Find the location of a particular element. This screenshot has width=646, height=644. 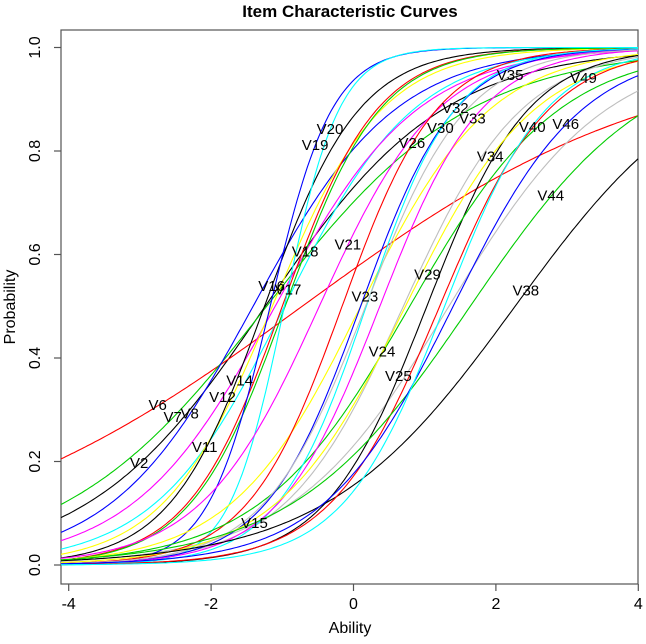

y-tick-label-0.6: 0.6 is located at coordinates (35, 254).